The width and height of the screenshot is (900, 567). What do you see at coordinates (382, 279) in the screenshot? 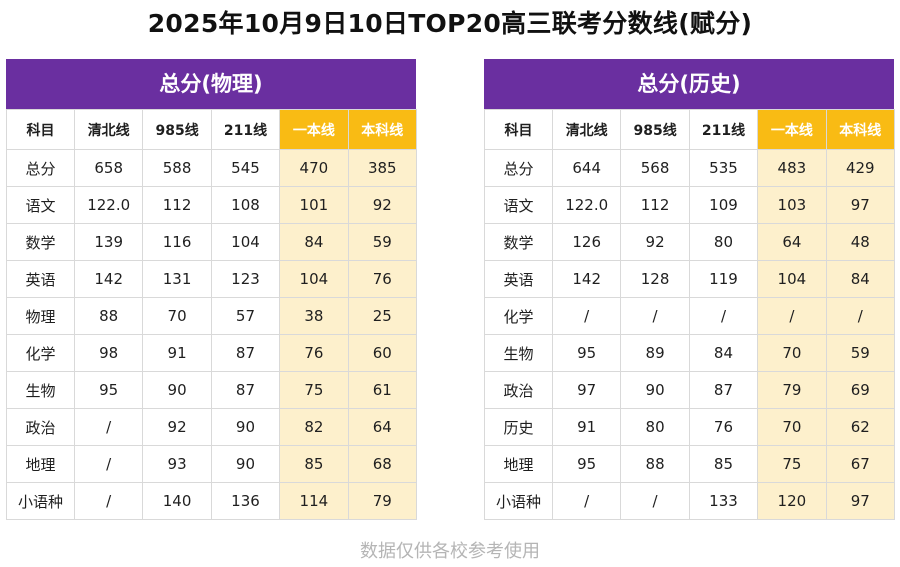
I see `score-cell: 76` at bounding box center [382, 279].